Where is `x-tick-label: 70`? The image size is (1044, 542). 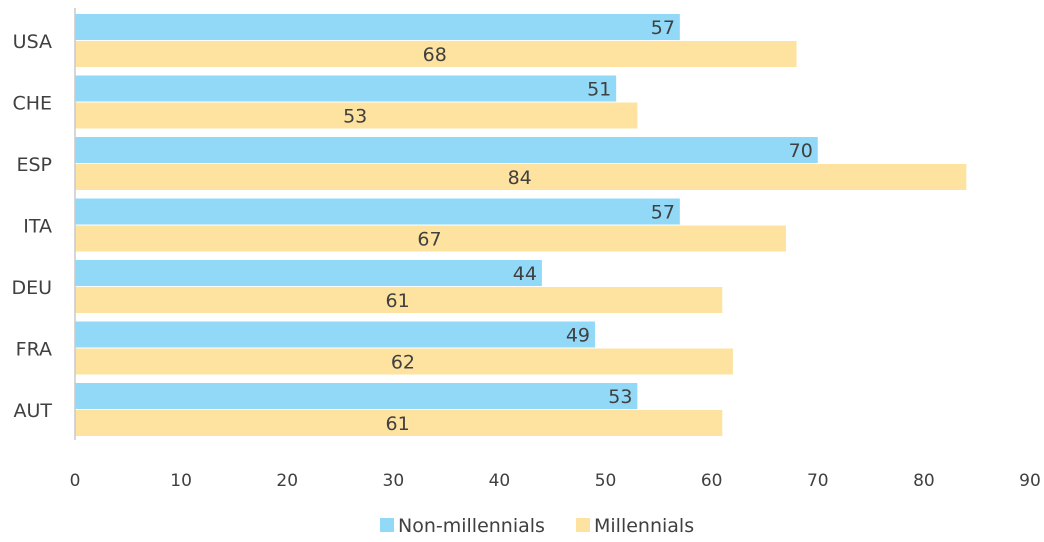
x-tick-label: 70 is located at coordinates (818, 481).